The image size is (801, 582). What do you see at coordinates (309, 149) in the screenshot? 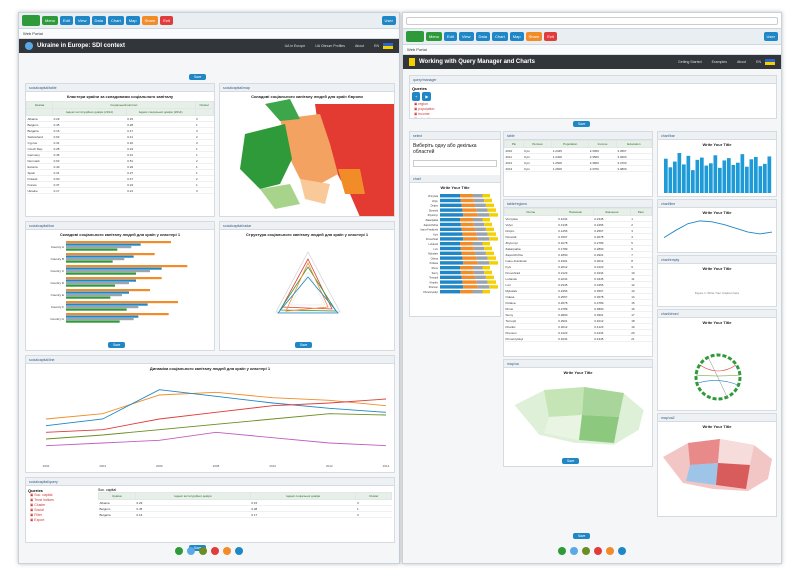
I see `map-region-central` at bounding box center [309, 149].